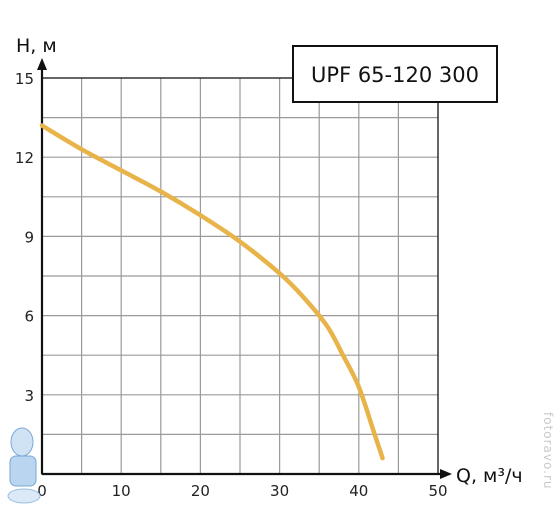 Image resolution: width=556 pixels, height=520 pixels. I want to click on y-tick-label: 15, so click(24, 79).